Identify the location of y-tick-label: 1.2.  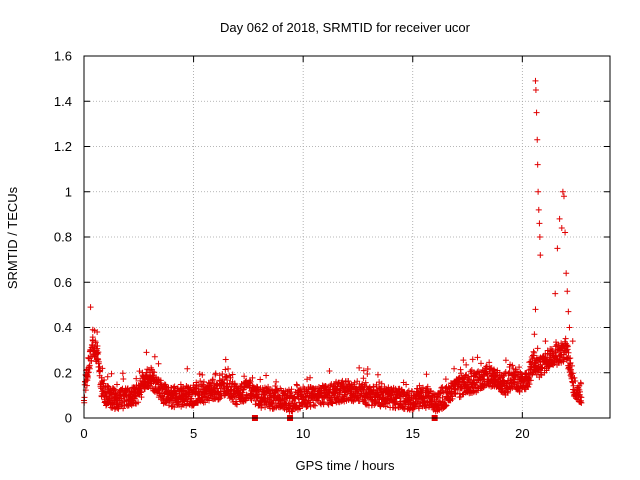
(63, 146).